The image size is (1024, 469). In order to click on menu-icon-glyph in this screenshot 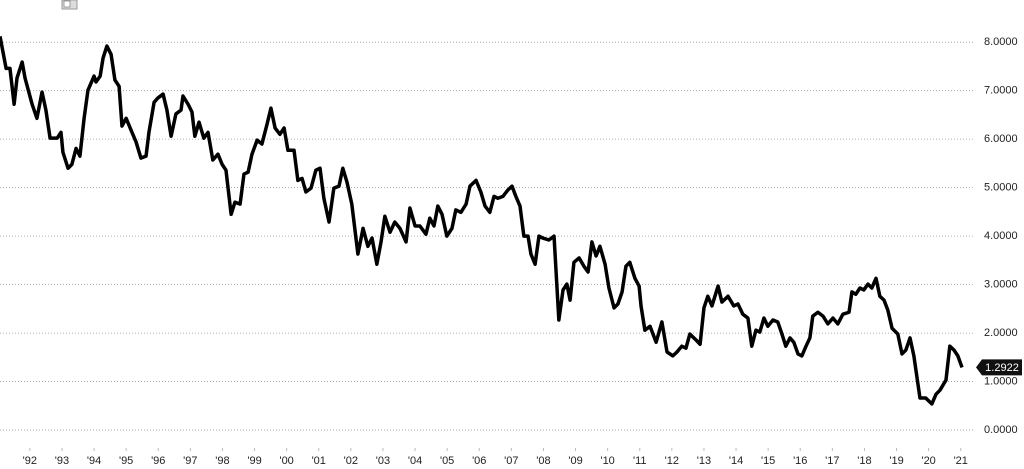, I will do `click(67, 4)`.